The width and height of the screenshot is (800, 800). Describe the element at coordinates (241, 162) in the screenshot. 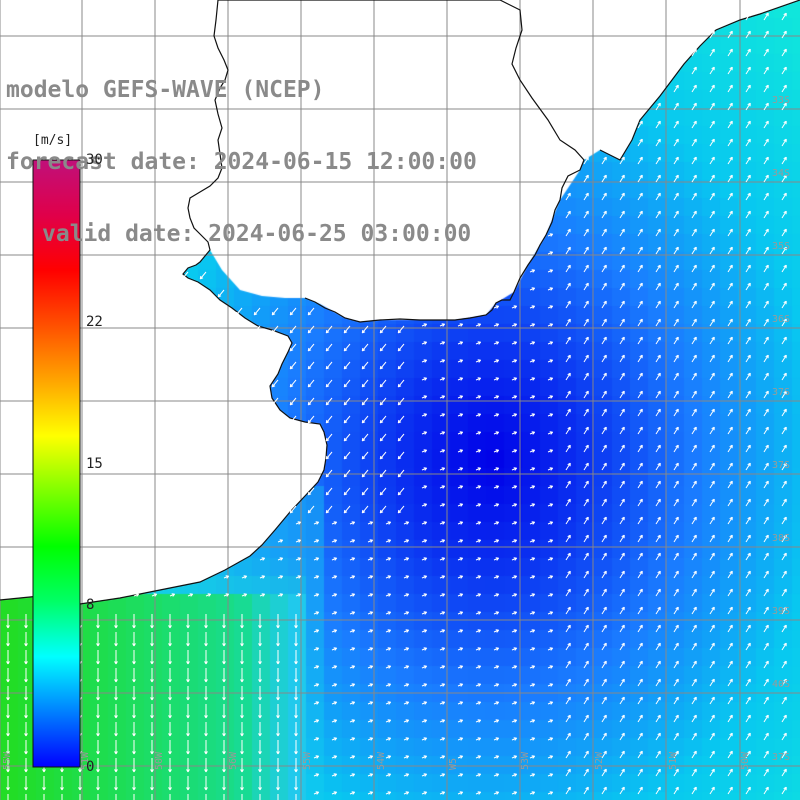

I see `forecast-date: forecast date: 2024-06-15 12:00:00` at that location.